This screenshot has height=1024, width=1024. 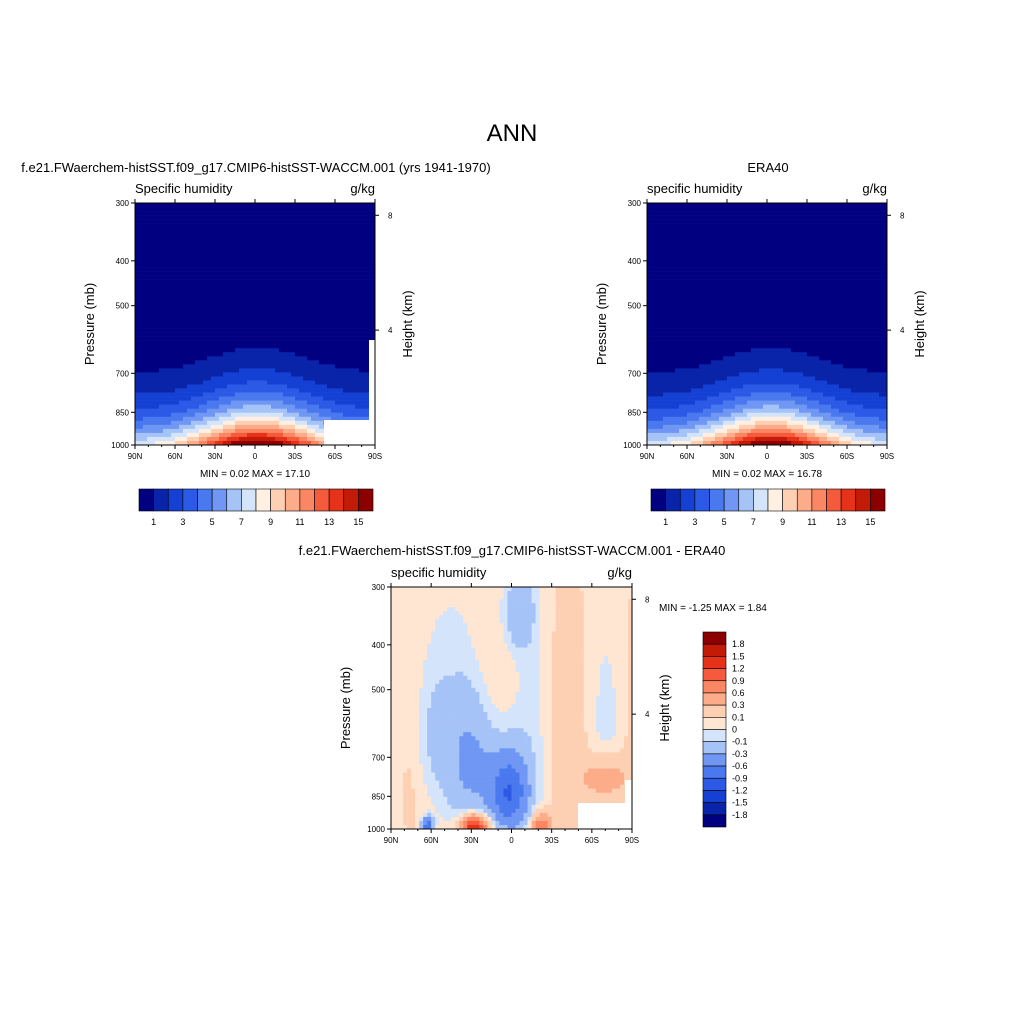 I want to click on missing-data-patch, so click(x=349, y=432).